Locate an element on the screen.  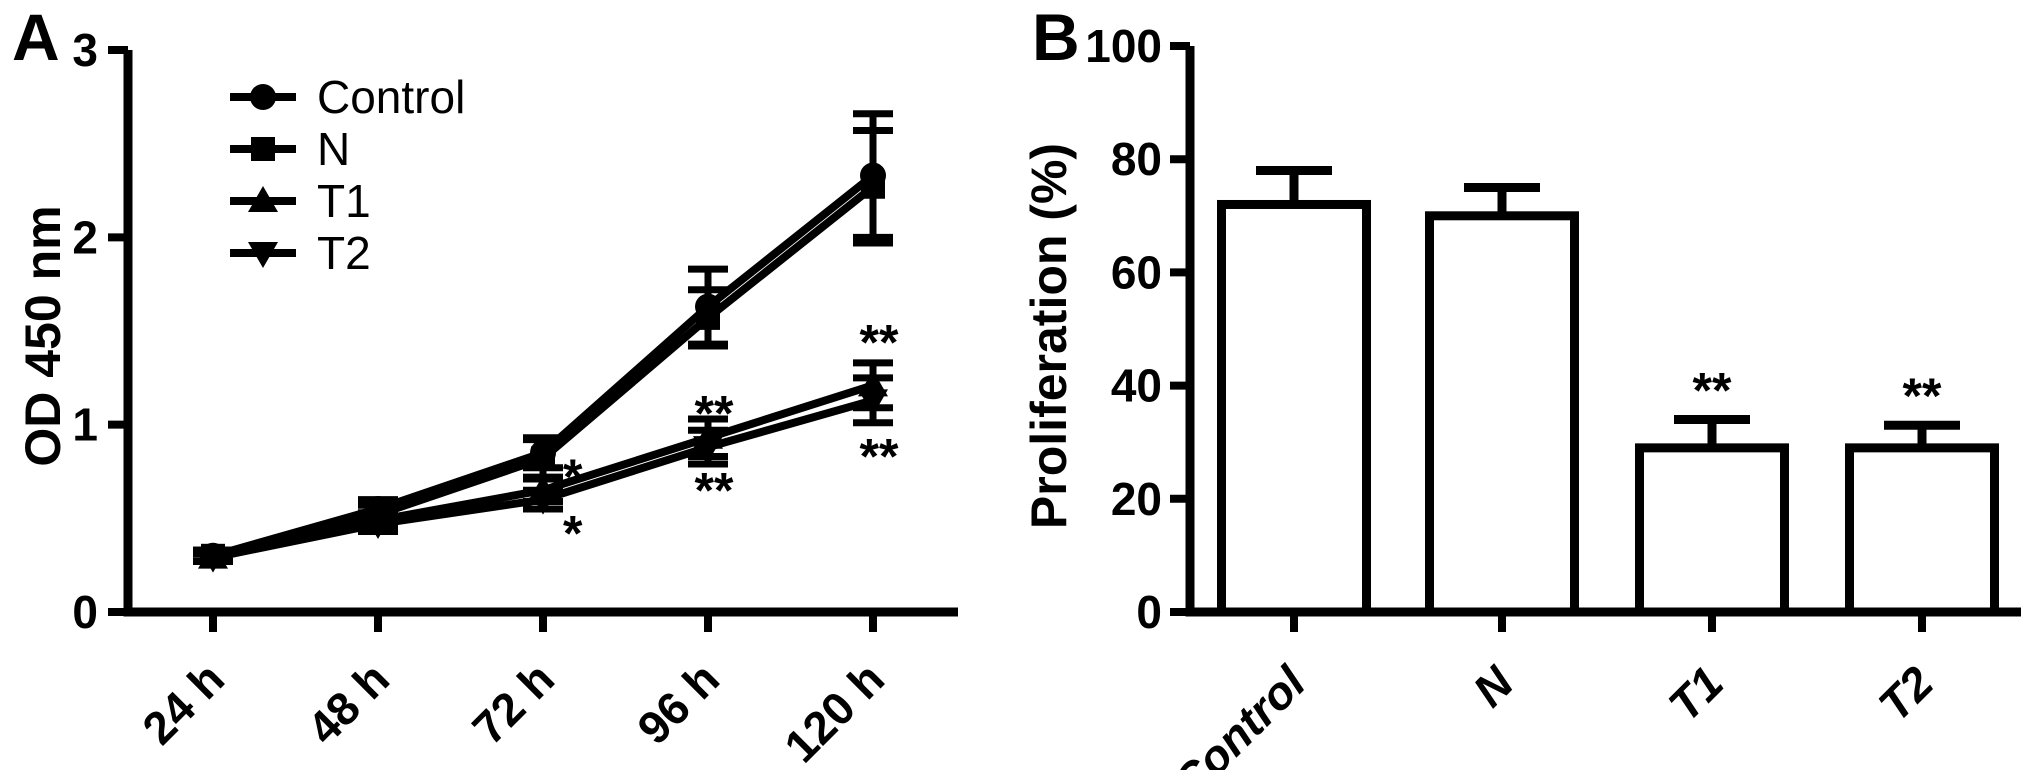
bar-T1 is located at coordinates (1712, 530).